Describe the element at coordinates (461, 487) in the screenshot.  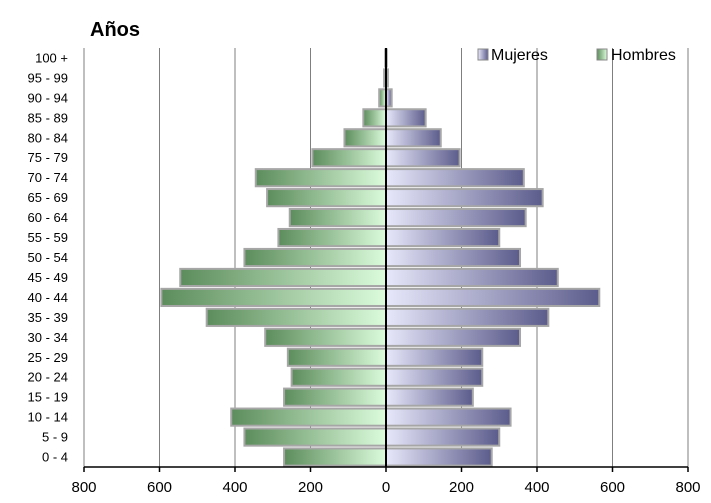
I see `x-tick-label-5: 200` at that location.